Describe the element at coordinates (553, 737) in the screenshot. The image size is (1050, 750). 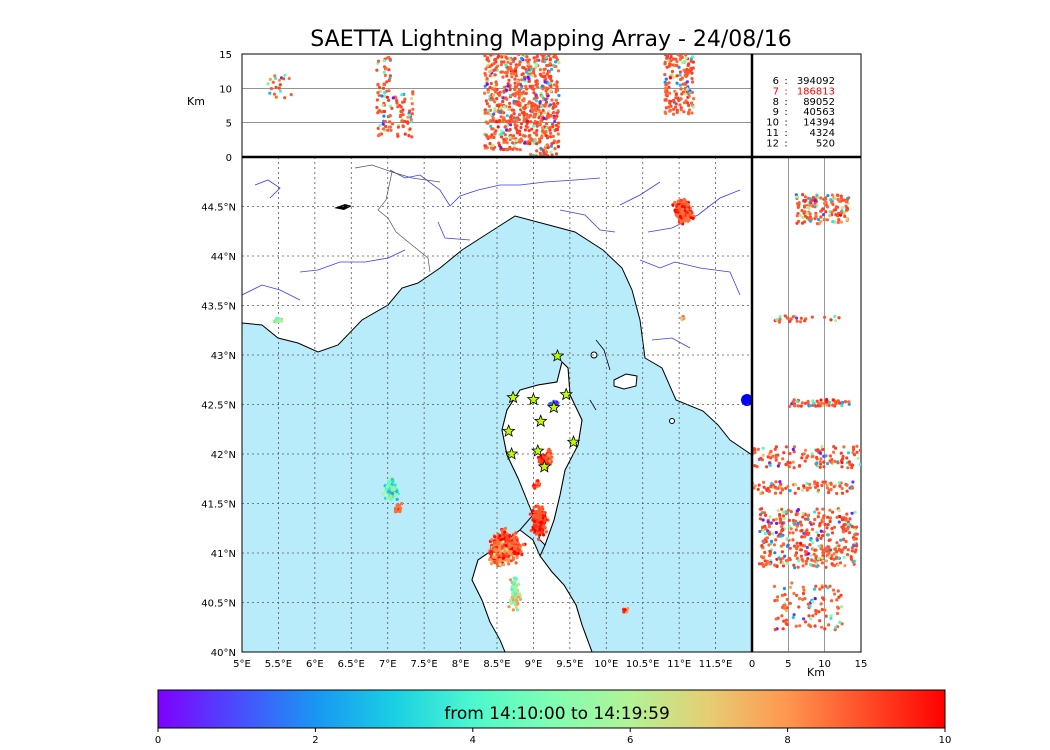
I see `colorbar-ticks: 0 2 4 6 8 10` at that location.